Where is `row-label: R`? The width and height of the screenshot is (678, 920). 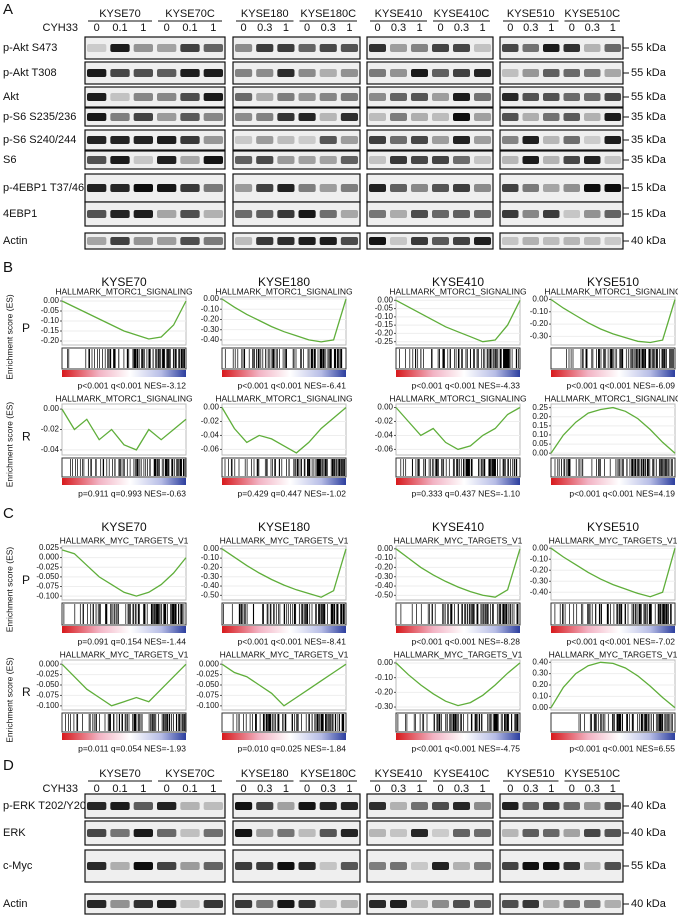 row-label: R is located at coordinates (26, 437).